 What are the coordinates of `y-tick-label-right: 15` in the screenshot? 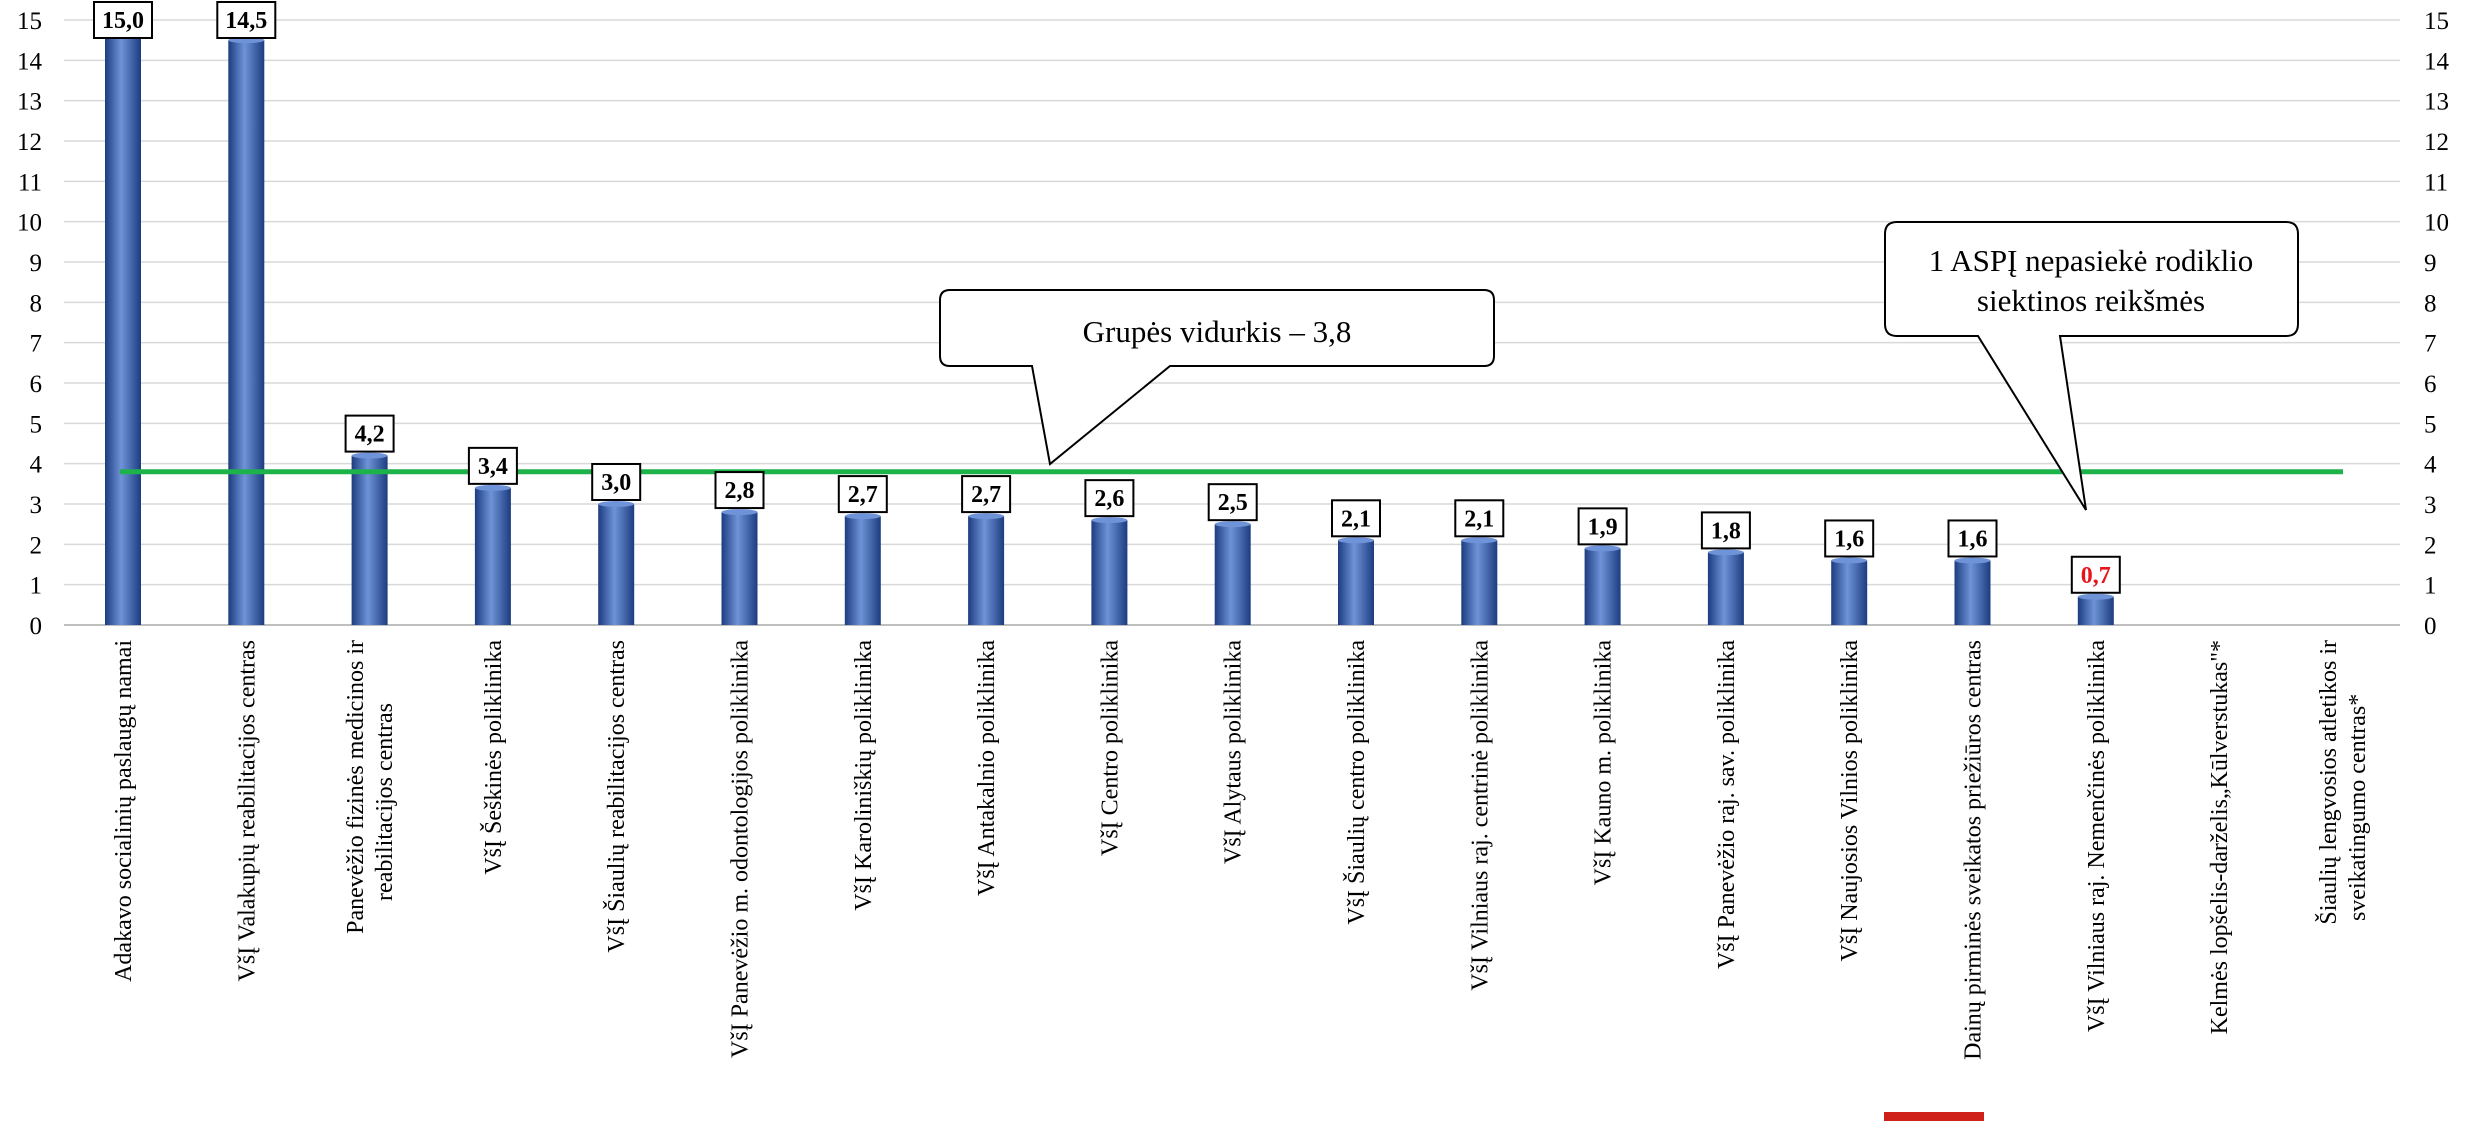 It's located at (2436, 21).